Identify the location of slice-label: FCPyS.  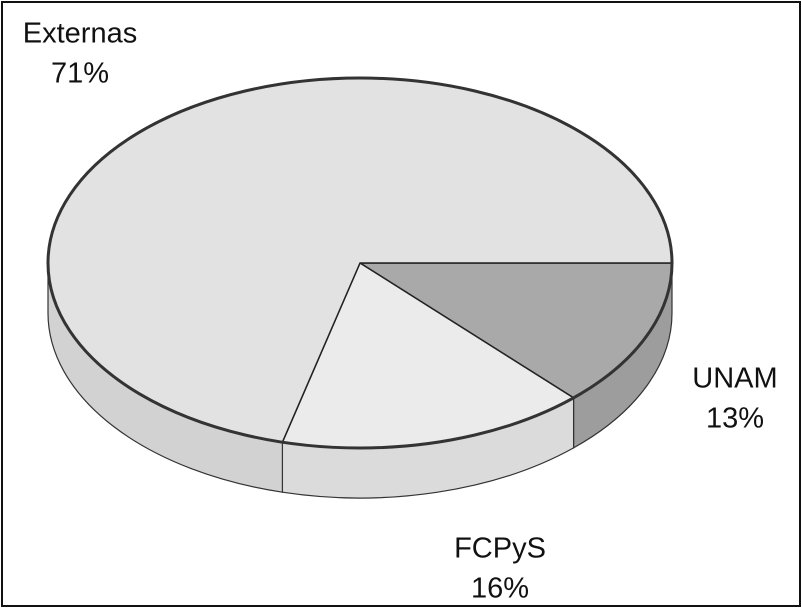
(500, 549).